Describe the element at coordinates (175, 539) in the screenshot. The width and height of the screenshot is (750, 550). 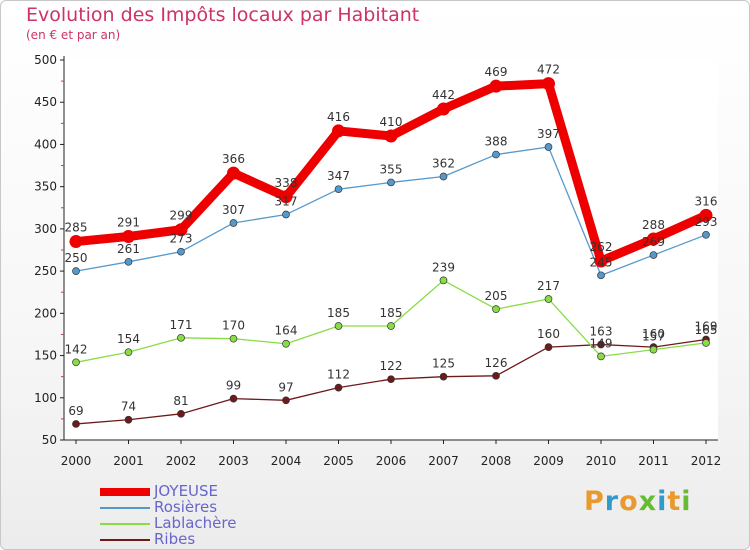
I see `legend-label-ribes: Ribes` at that location.